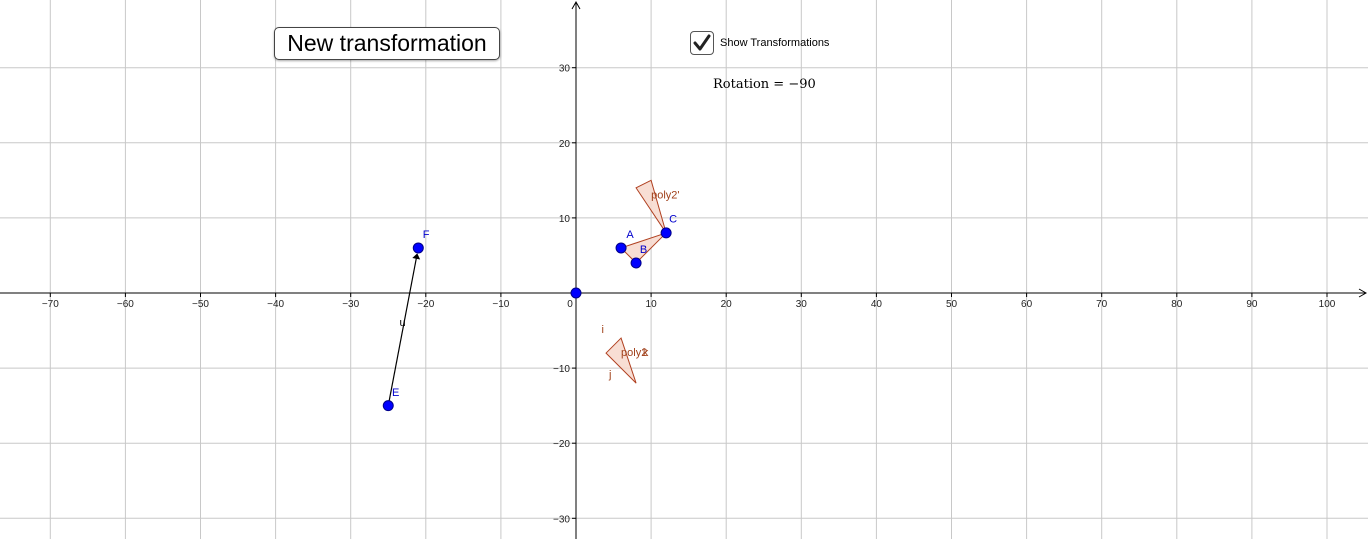  I want to click on polygon-abc, so click(643, 248).